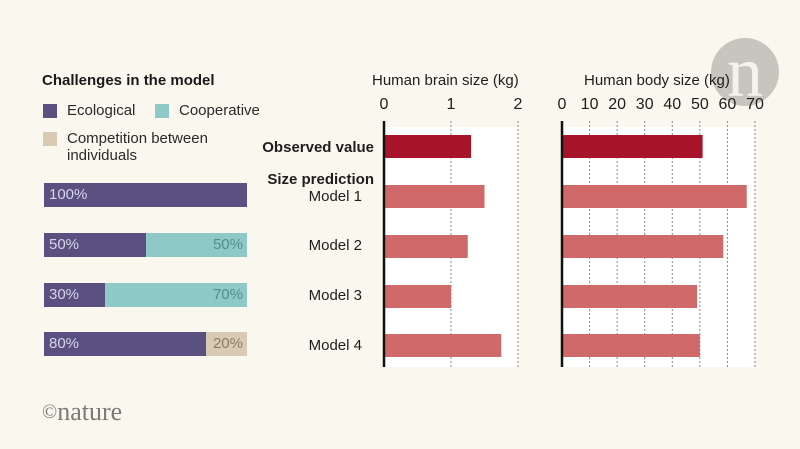  Describe the element at coordinates (95, 245) in the screenshot. I see `stack-segment-ecological: 50%` at that location.